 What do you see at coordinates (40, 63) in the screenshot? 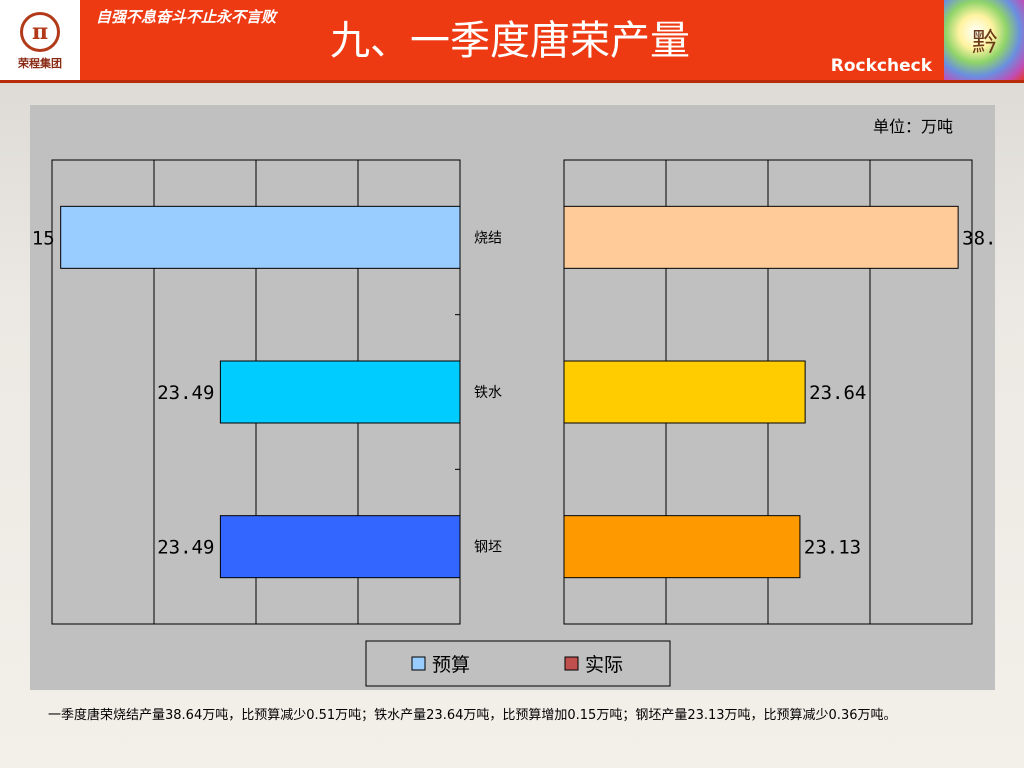
I see `logo-text: 荣程集团` at bounding box center [40, 63].